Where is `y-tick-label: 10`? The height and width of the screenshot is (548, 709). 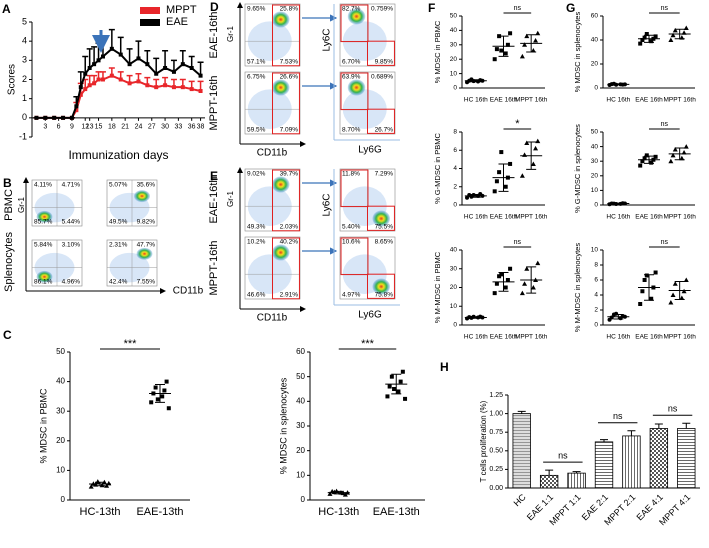 y-tick-label: 10 is located at coordinates (454, 73).